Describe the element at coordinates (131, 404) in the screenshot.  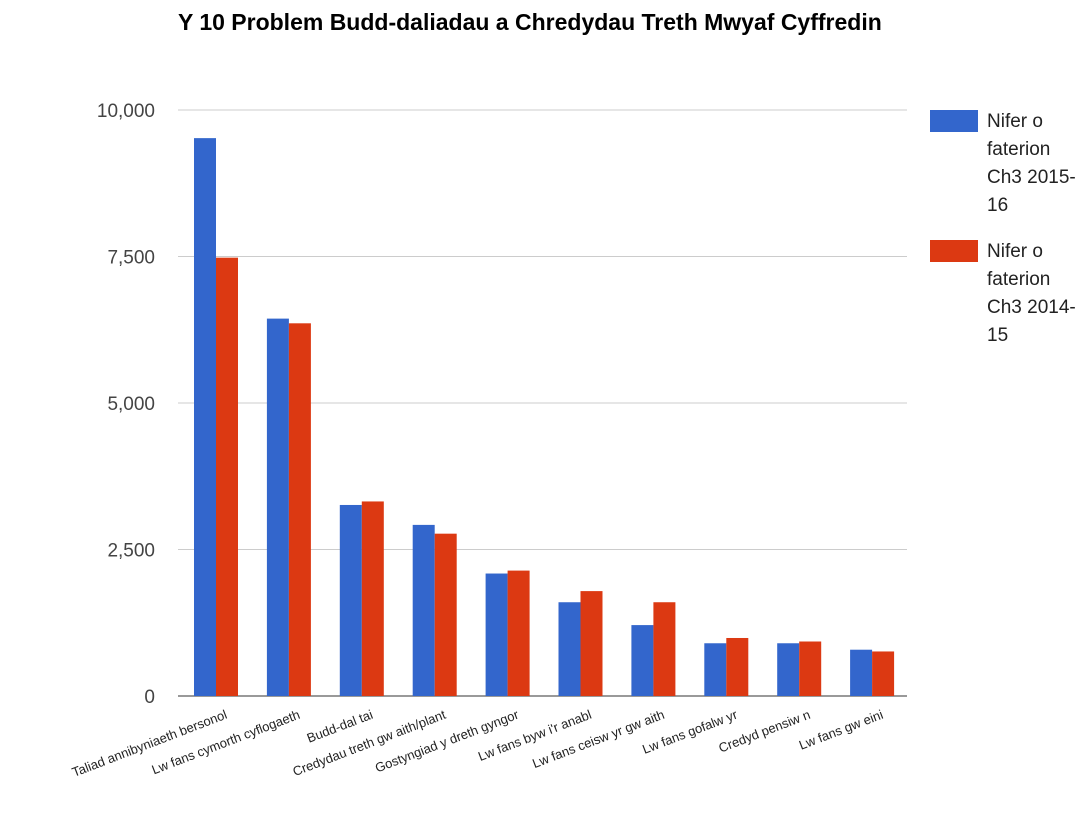
I see `y-tick-label: 5,000` at that location.